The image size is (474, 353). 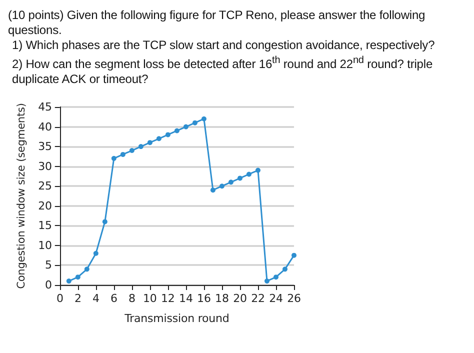 What do you see at coordinates (177, 318) in the screenshot?
I see `x-axis-title: Transmission round` at bounding box center [177, 318].